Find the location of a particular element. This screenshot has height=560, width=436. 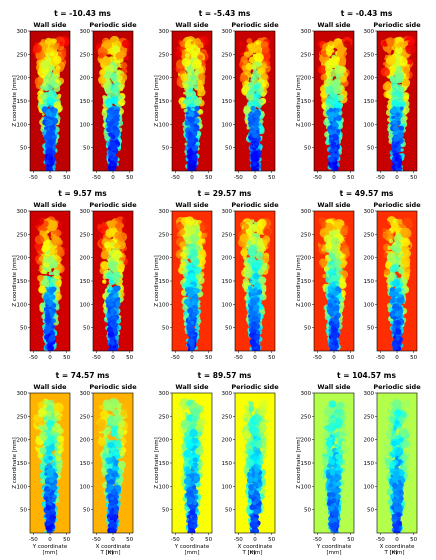

panel-title: Periodic side is located at coordinates (397, 25).